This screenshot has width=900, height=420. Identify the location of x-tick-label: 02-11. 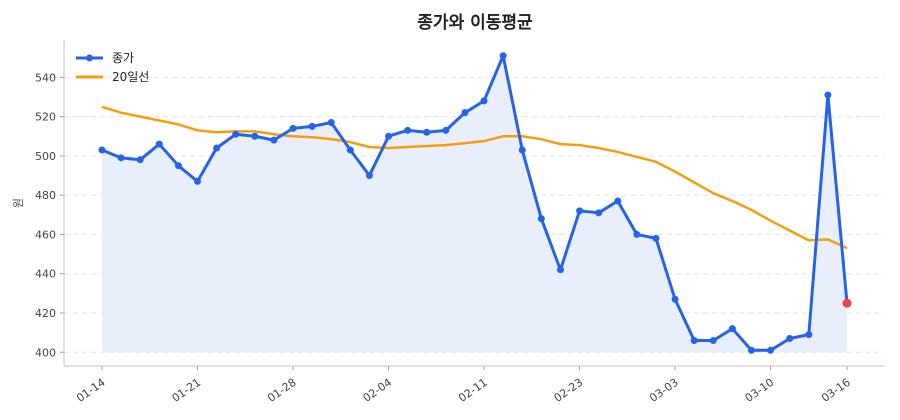
(473, 390).